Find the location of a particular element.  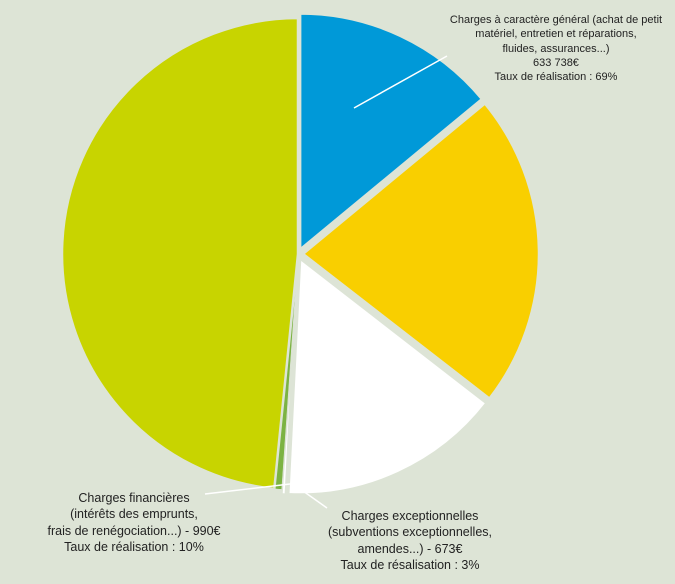

label-line: (subventions exceptionnelles, is located at coordinates (410, 532).